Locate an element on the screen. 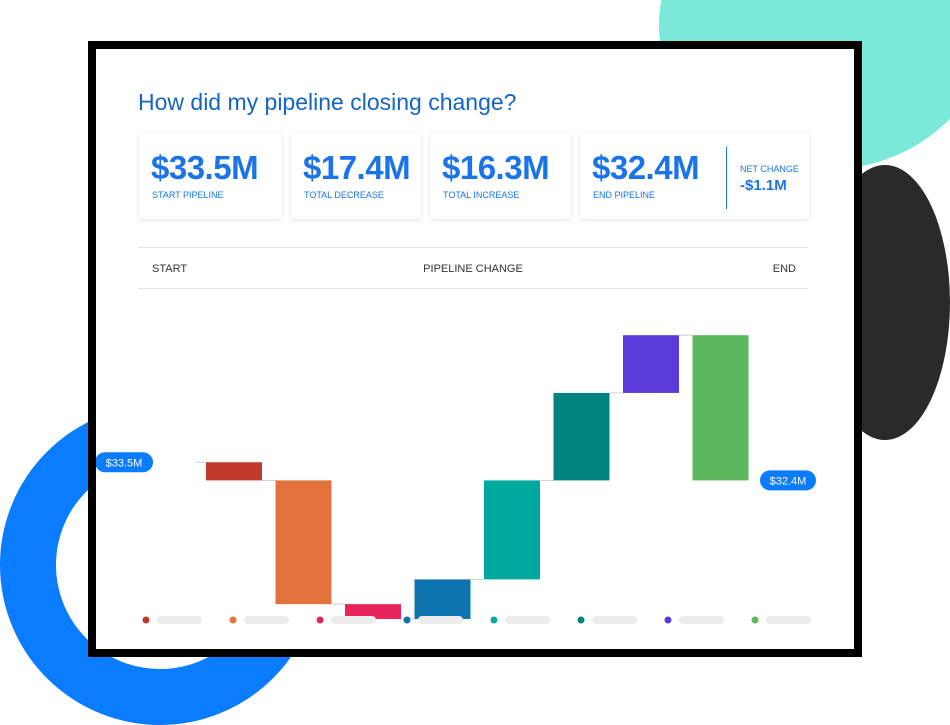 This screenshot has width=950, height=725. kpi-value: $33.5M is located at coordinates (205, 167).